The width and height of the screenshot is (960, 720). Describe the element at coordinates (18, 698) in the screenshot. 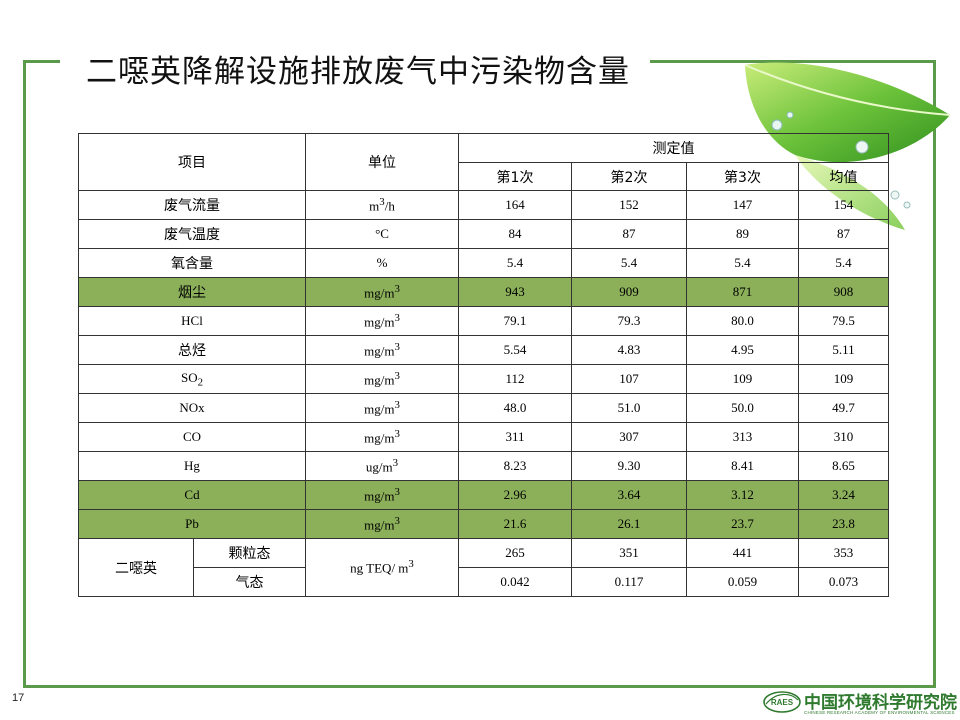

I see `page-number: 17` at that location.